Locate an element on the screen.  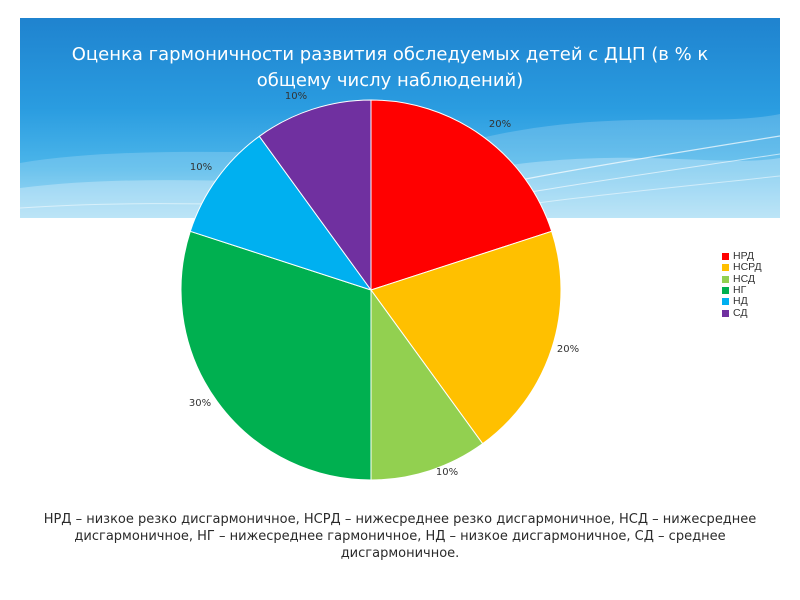
chart-legend: НРД НСРД НСД НГ НД СД is located at coordinates (742, 285).